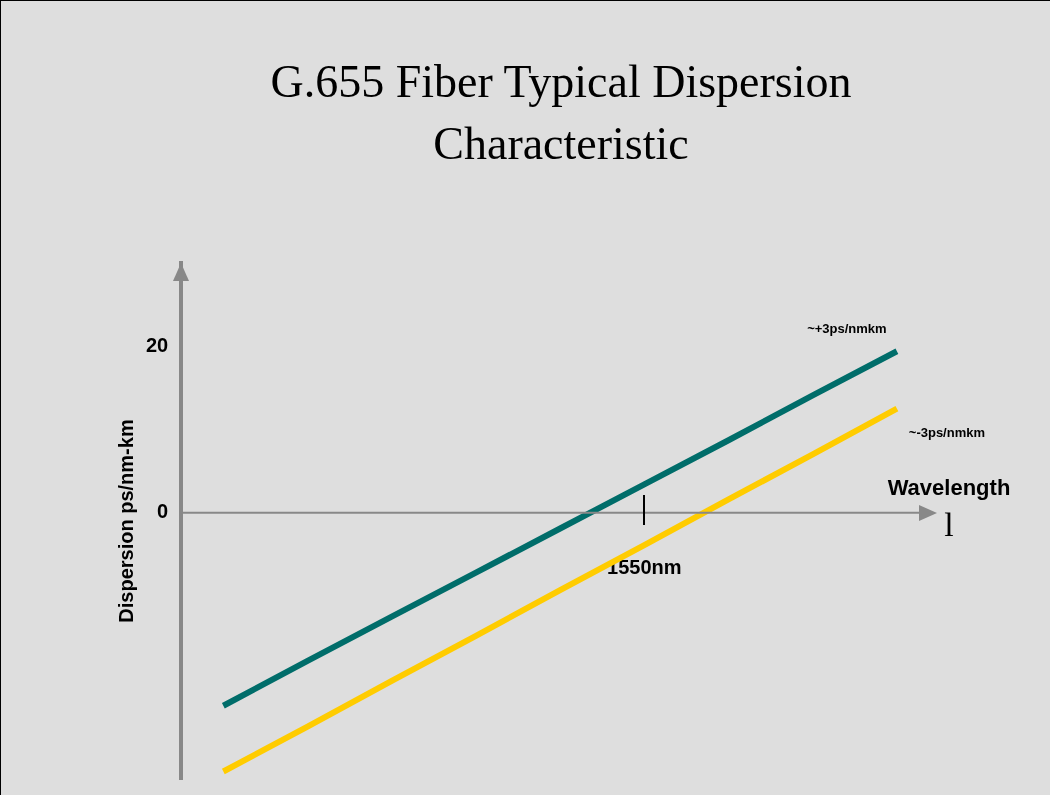  Describe the element at coordinates (847, 328) in the screenshot. I see `series-label: ~+3ps/nmkm` at that location.